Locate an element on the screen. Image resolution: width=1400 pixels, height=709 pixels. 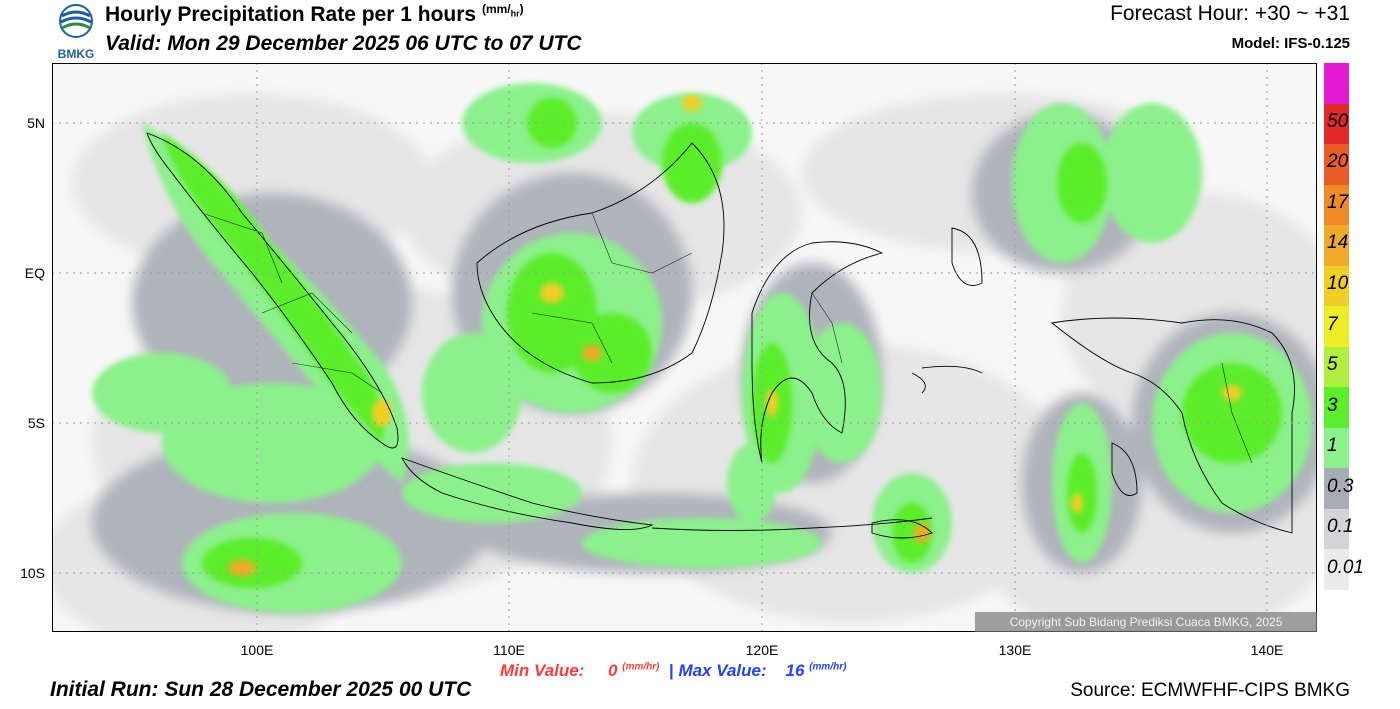
min-label: Min Value: is located at coordinates (542, 670).